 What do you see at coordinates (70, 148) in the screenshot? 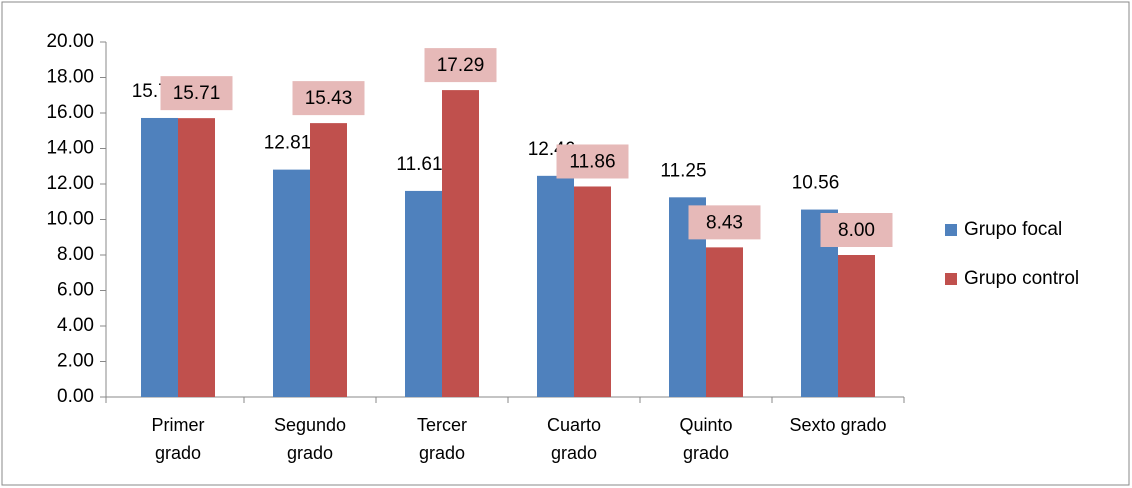
I see `y-tick-label: 14.00` at bounding box center [70, 148].